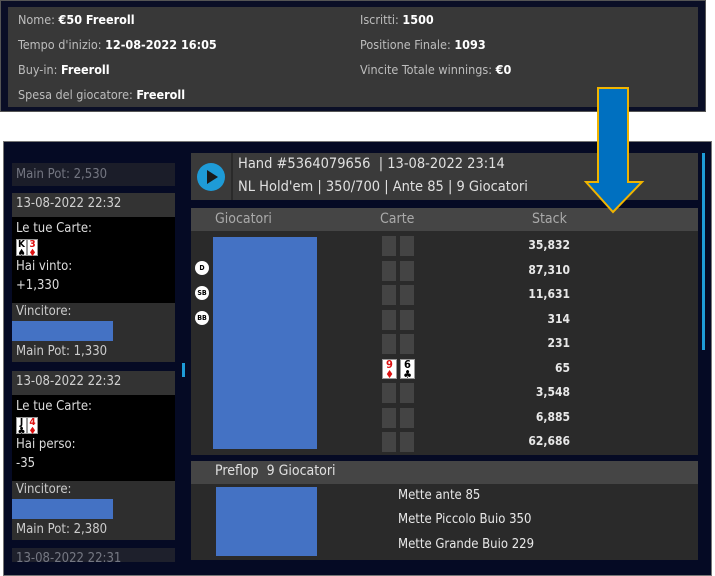 This screenshot has width=715, height=576. I want to click on buyin-row: Buy-in: Freeroll, so click(64, 69).